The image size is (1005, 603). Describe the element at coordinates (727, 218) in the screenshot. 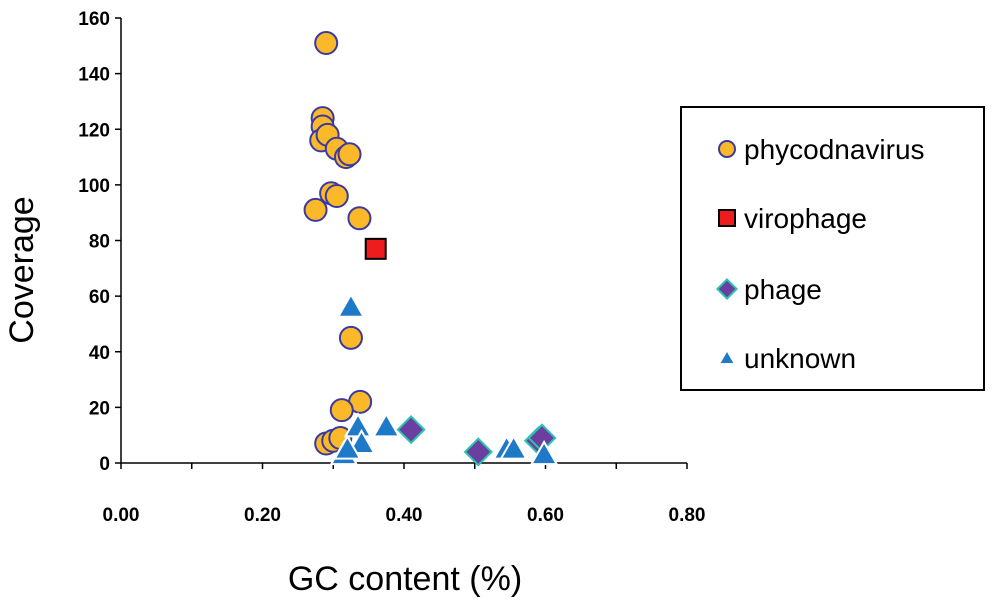

I see `legend-marker-virophage` at that location.